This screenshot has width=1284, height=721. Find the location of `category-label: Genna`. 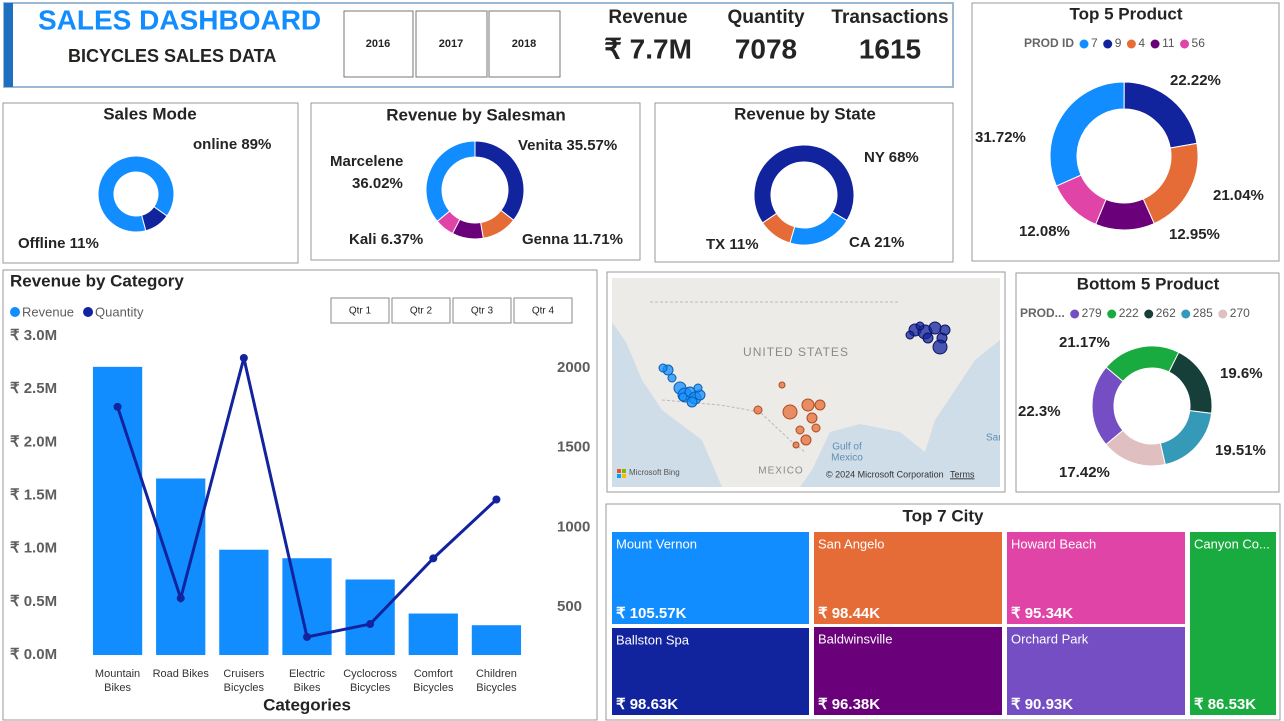

category-label: Genna is located at coordinates (545, 239).